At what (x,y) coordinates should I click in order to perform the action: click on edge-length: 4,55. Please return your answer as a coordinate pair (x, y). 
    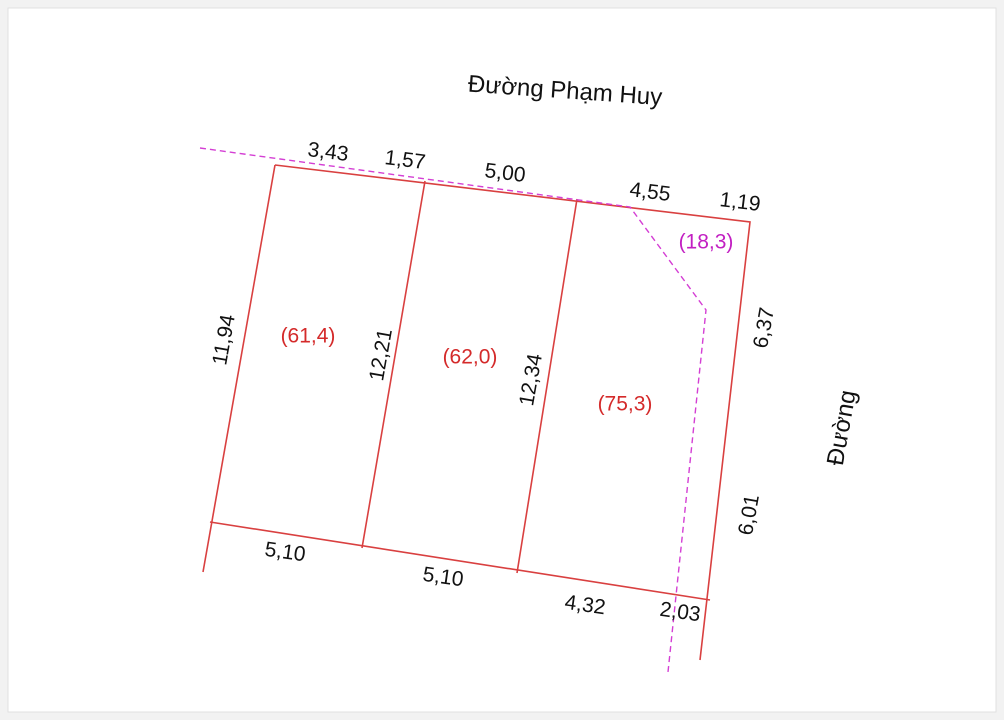
    Looking at the image, I should click on (649, 192).